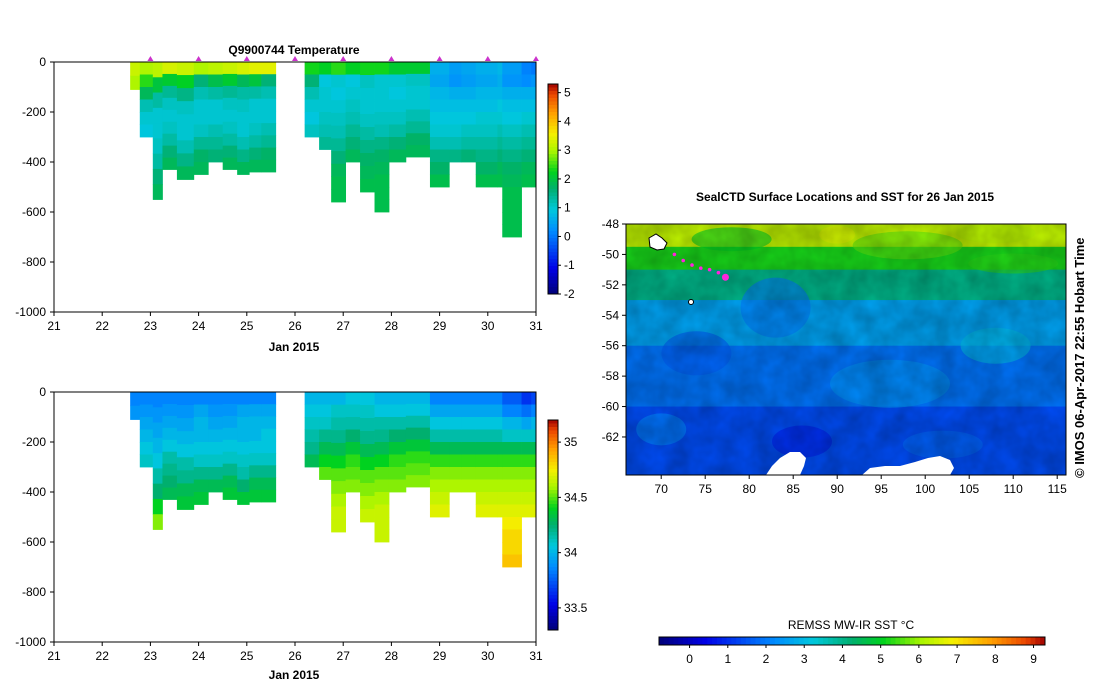 This screenshot has width=1099, height=700. Describe the element at coordinates (34, 112) in the screenshot. I see `y-tick-label: -200` at that location.